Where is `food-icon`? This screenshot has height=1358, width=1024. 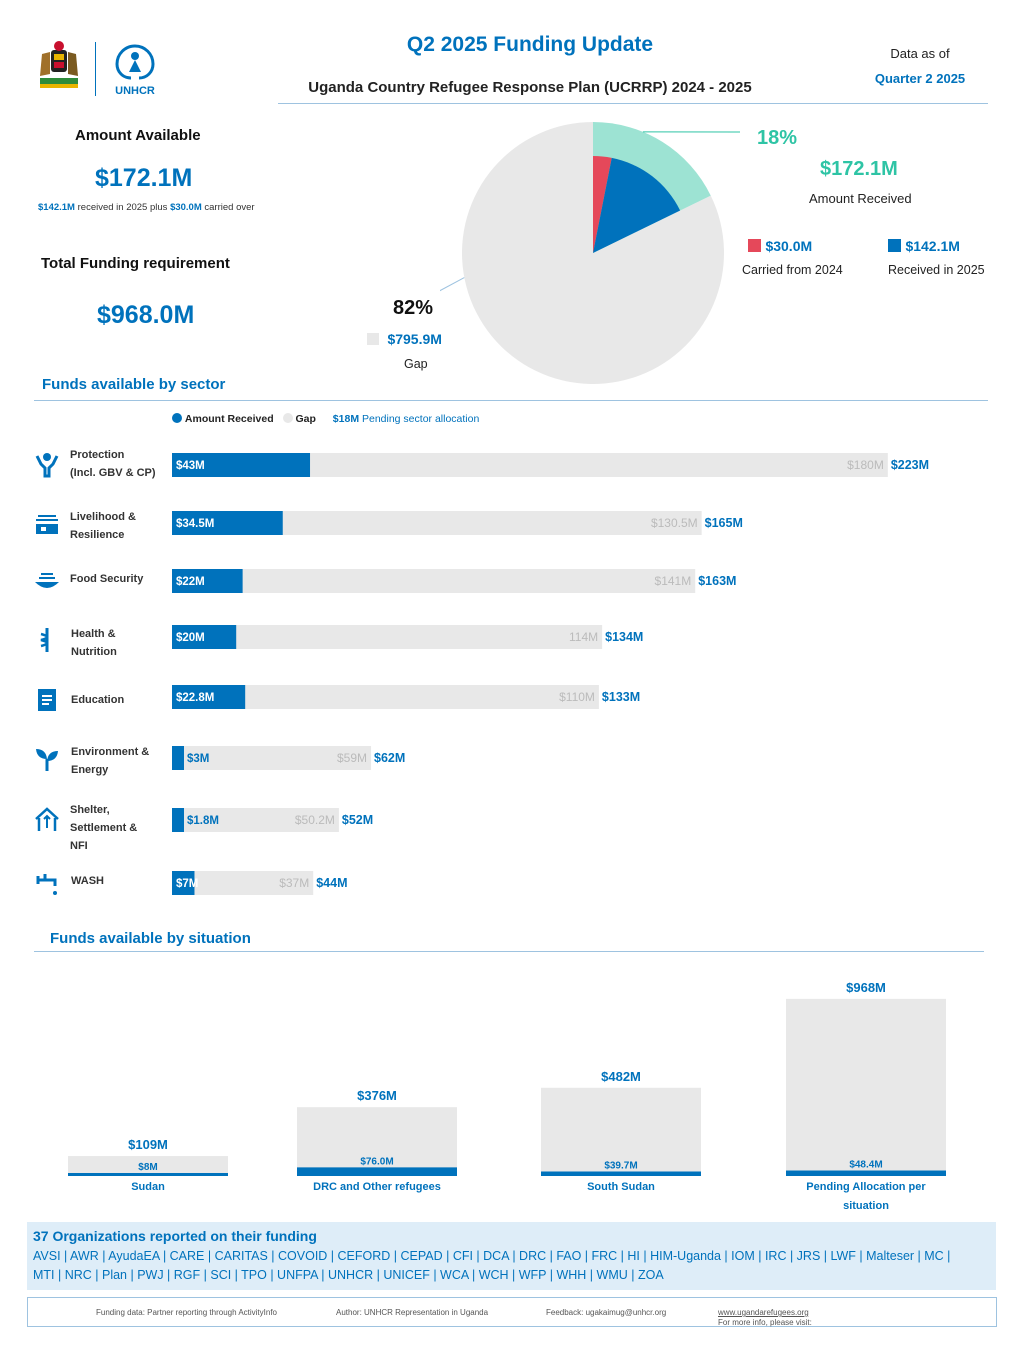 food-icon is located at coordinates (47, 580).